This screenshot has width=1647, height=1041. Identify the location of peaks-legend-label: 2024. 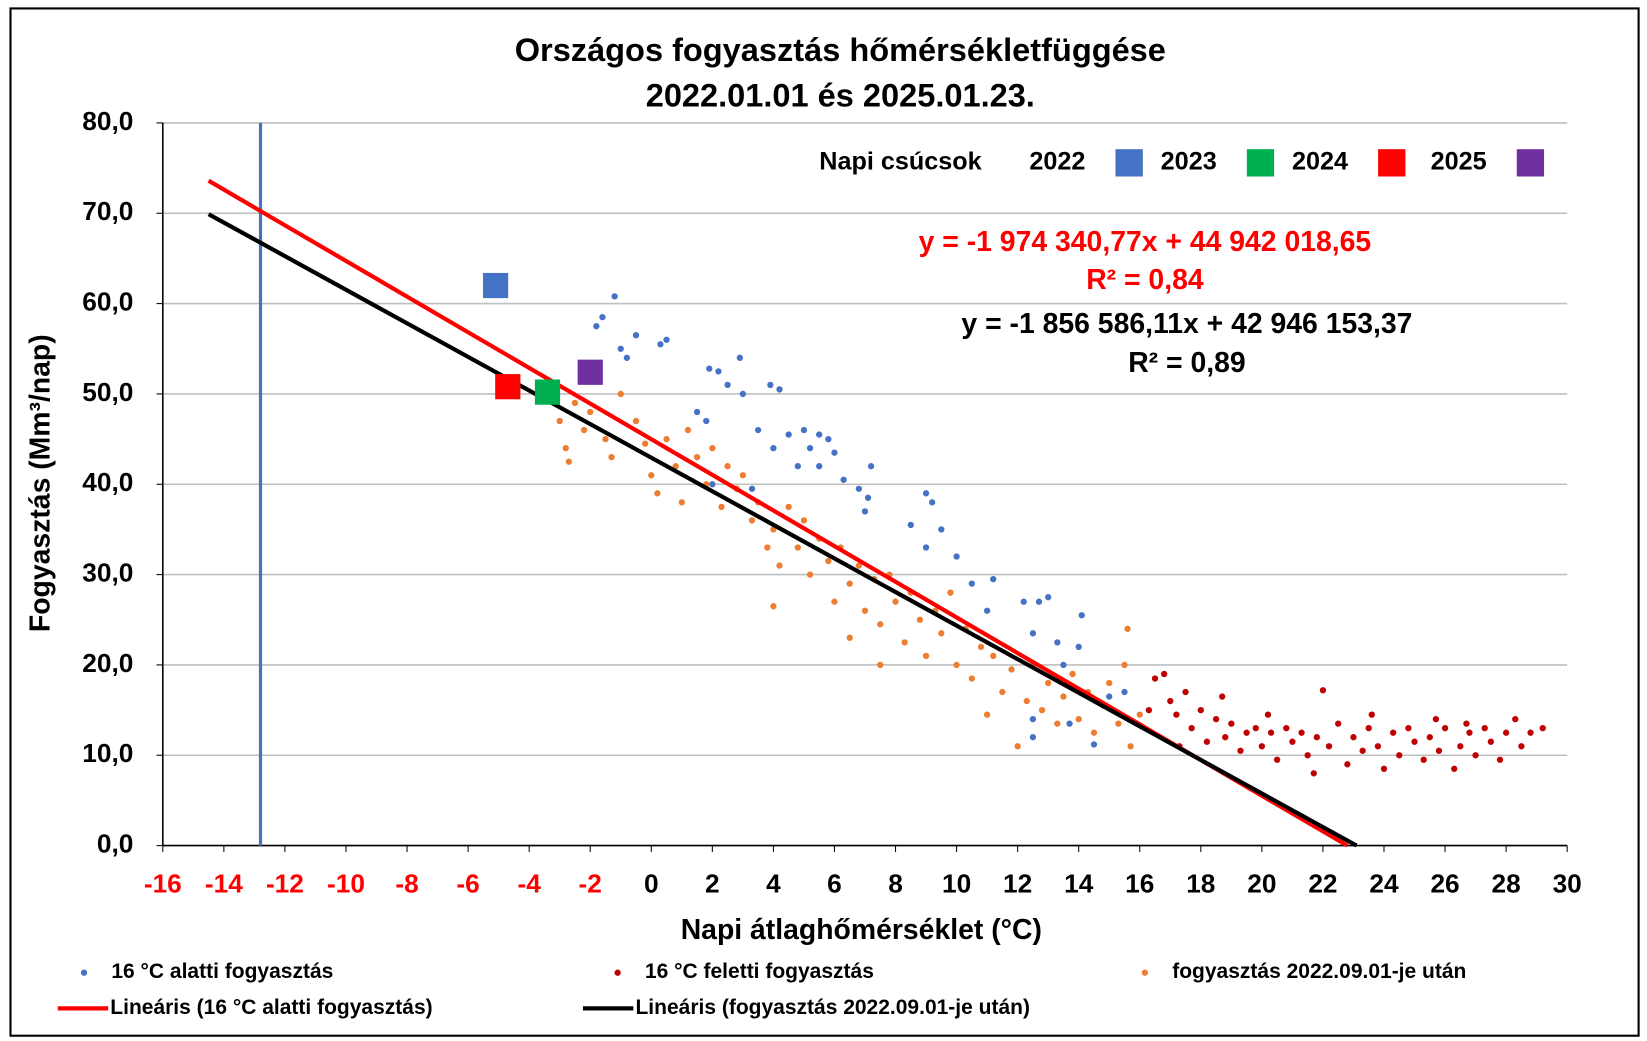
(1320, 162).